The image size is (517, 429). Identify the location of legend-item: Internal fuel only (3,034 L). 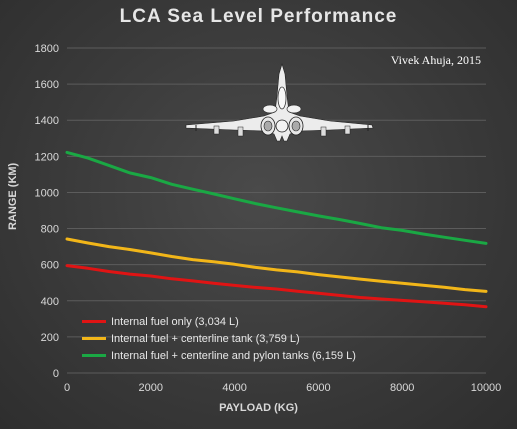
(219, 321).